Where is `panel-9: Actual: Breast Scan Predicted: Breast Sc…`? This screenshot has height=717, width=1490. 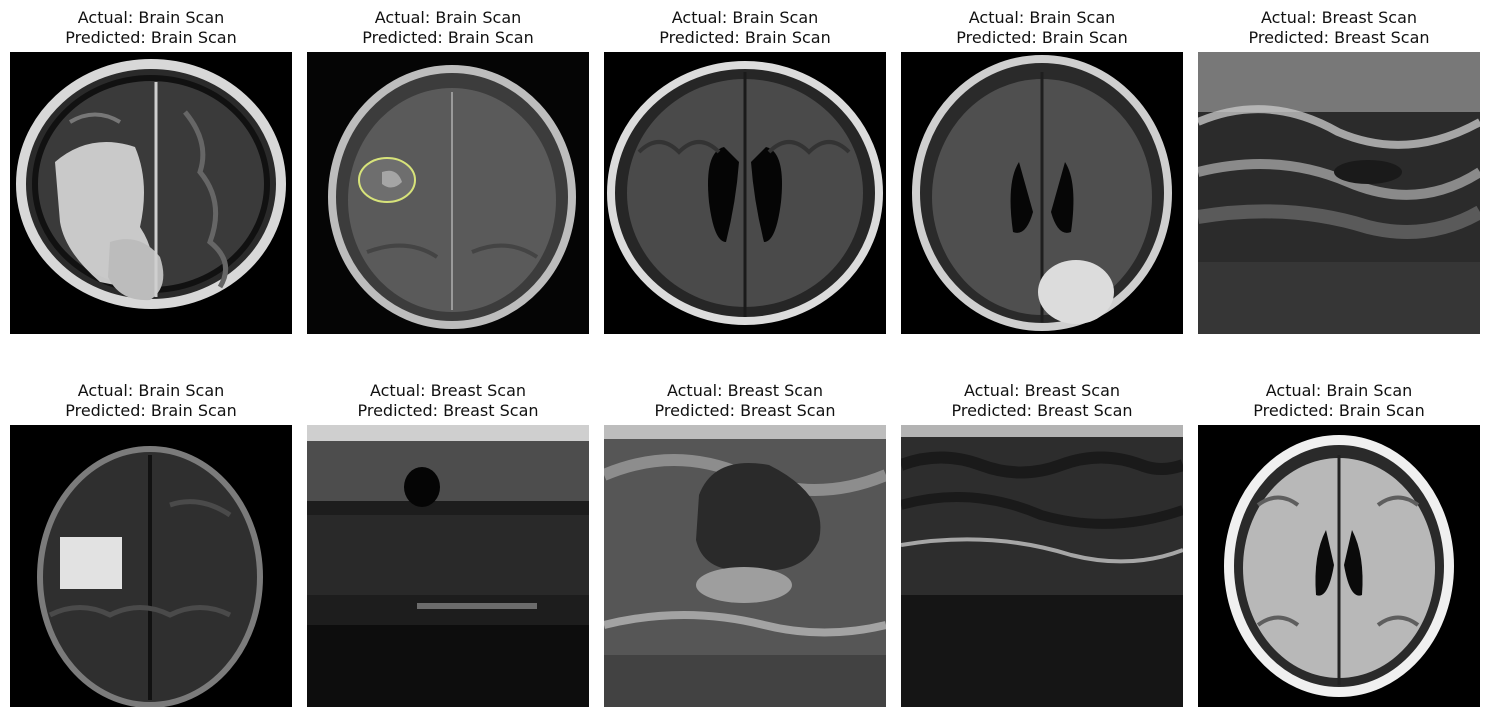 panel-9: Actual: Breast Scan Predicted: Breast Sc… is located at coordinates (1042, 544).